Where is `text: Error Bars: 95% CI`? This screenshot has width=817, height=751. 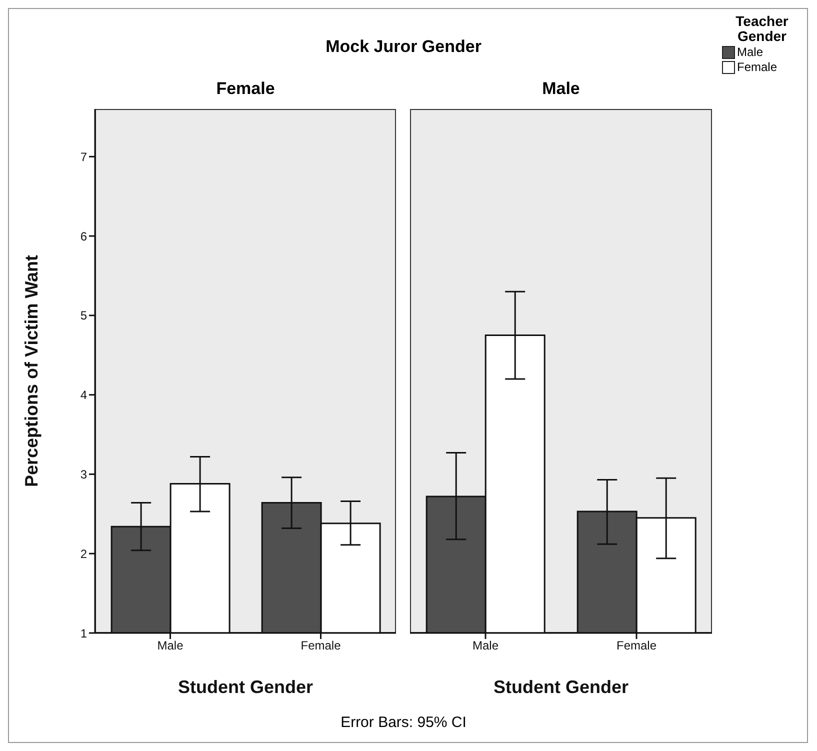
text: Error Bars: 95% CI is located at coordinates (404, 722).